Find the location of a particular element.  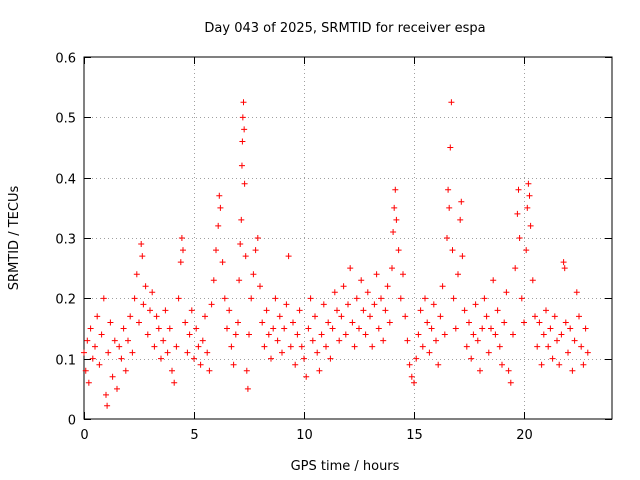

y-tick-label: 0.3 is located at coordinates (65, 240).